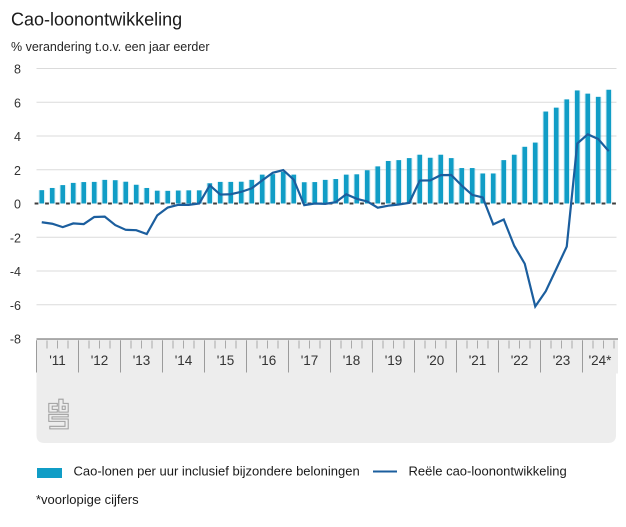 Image resolution: width=626 pixels, height=527 pixels. Describe the element at coordinates (57, 360) in the screenshot. I see `svg-text: '11` at that location.